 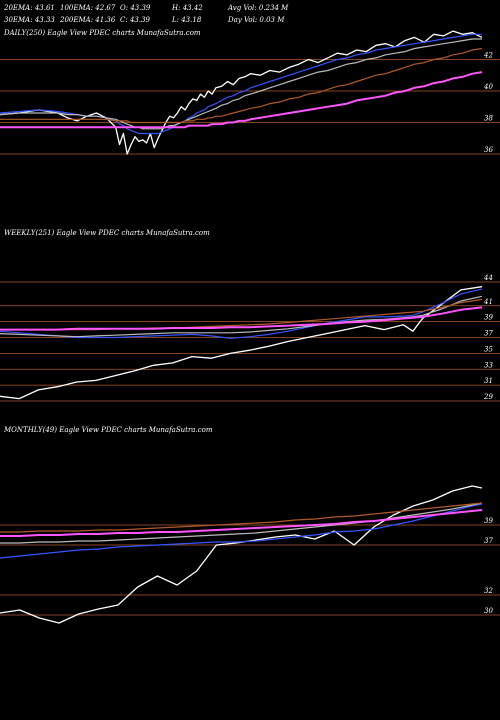 What do you see at coordinates (488, 349) in the screenshot?
I see `weekly-tick-label-35: 35` at bounding box center [488, 349].